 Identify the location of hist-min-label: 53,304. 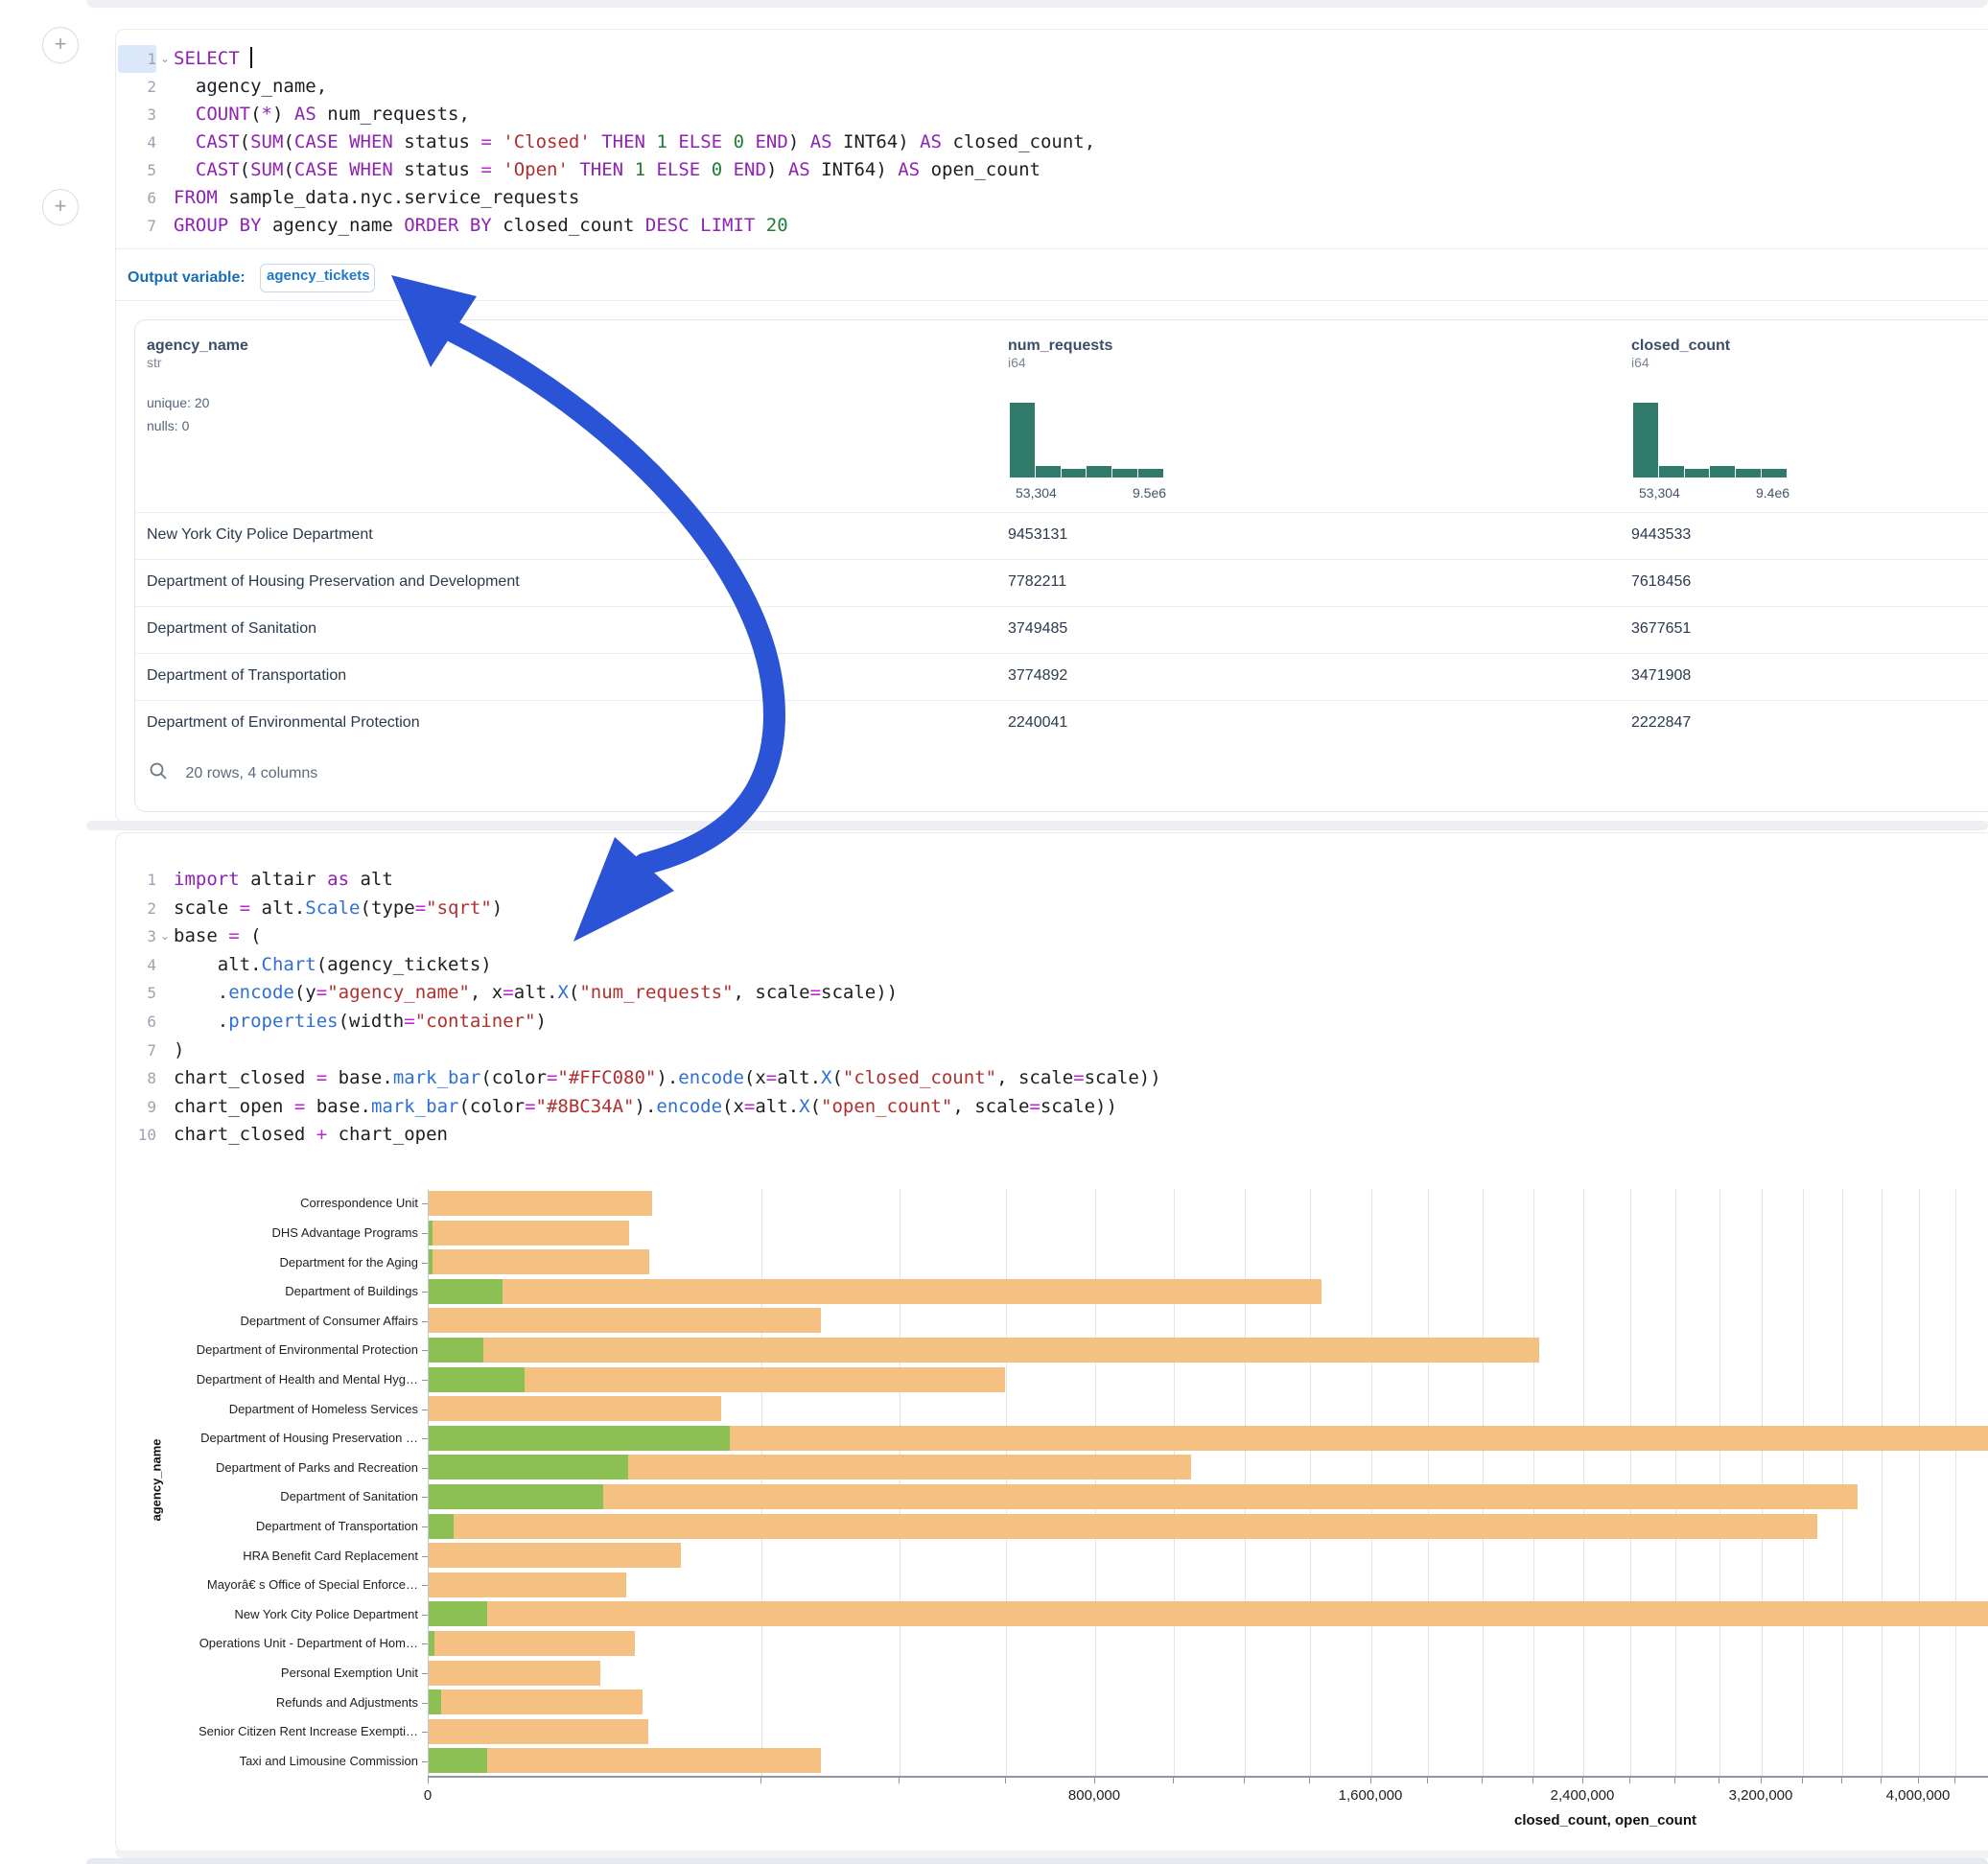
(1037, 493).